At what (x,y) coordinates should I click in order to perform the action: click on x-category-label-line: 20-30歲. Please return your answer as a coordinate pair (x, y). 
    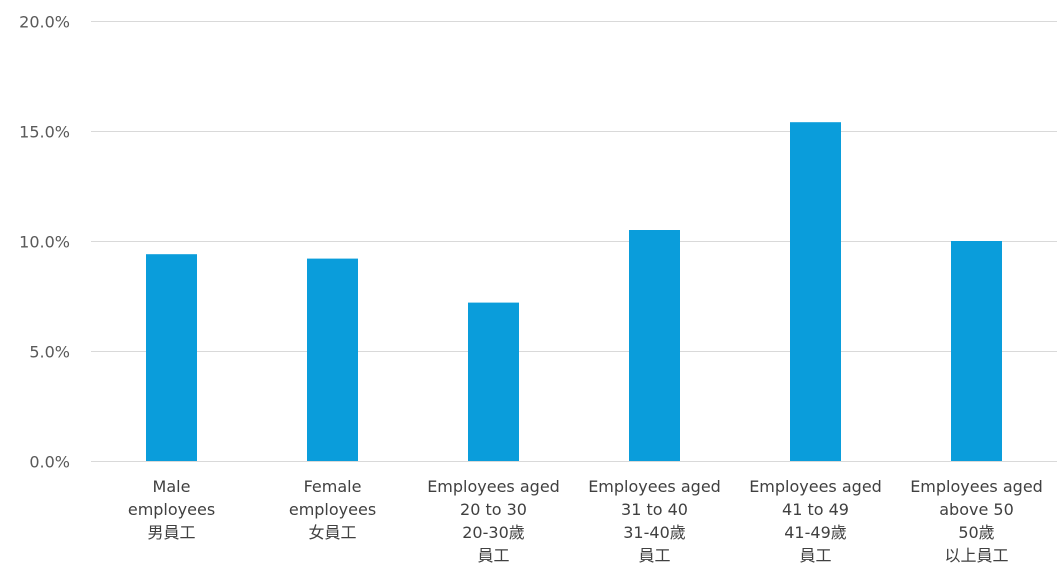
    Looking at the image, I should click on (493, 532).